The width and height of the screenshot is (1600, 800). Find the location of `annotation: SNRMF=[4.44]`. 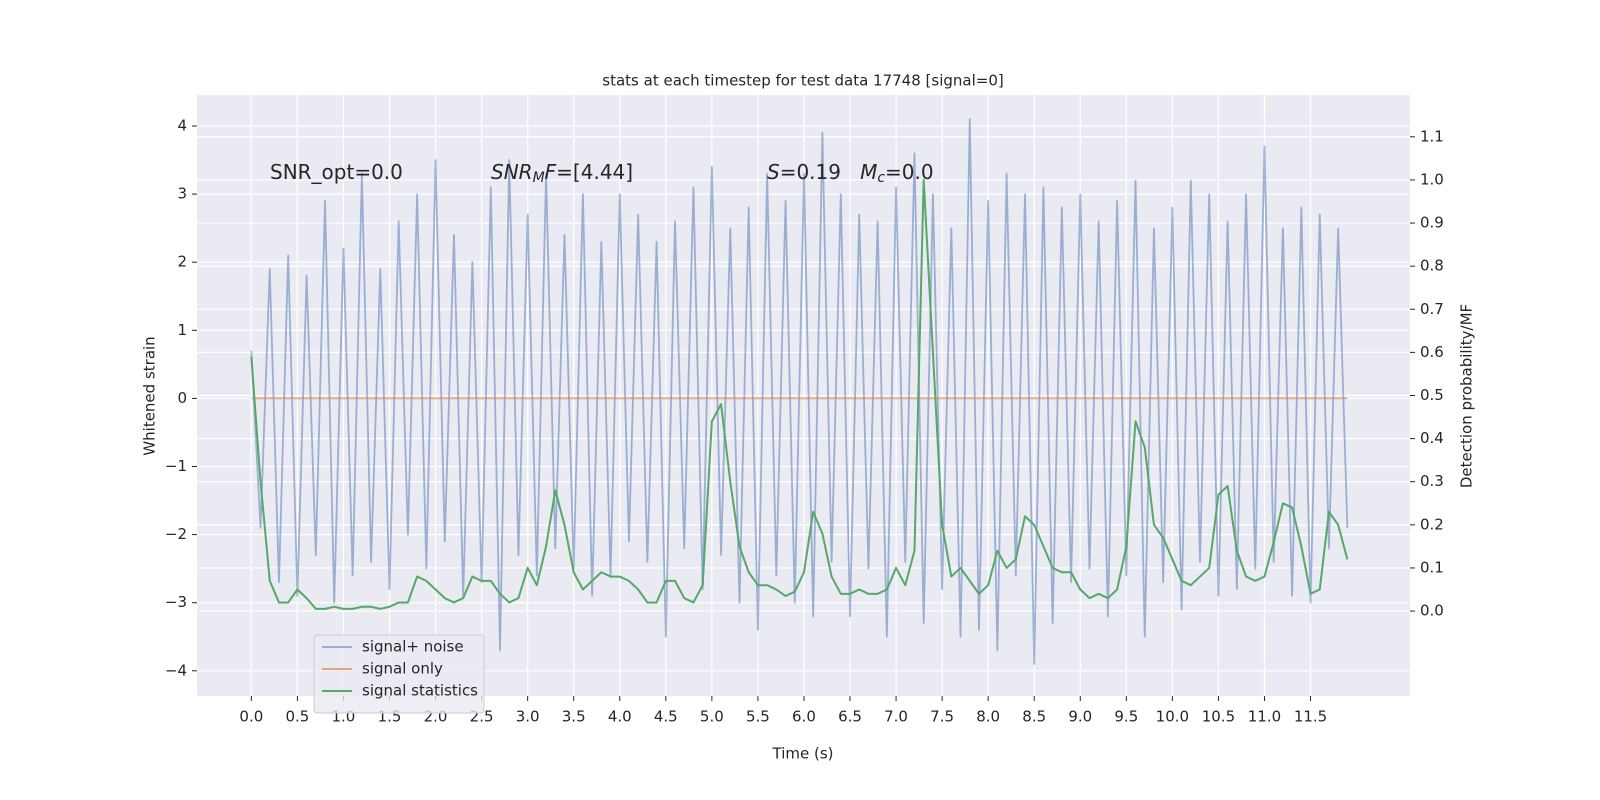

annotation: SNRMF=[4.44] is located at coordinates (562, 173).